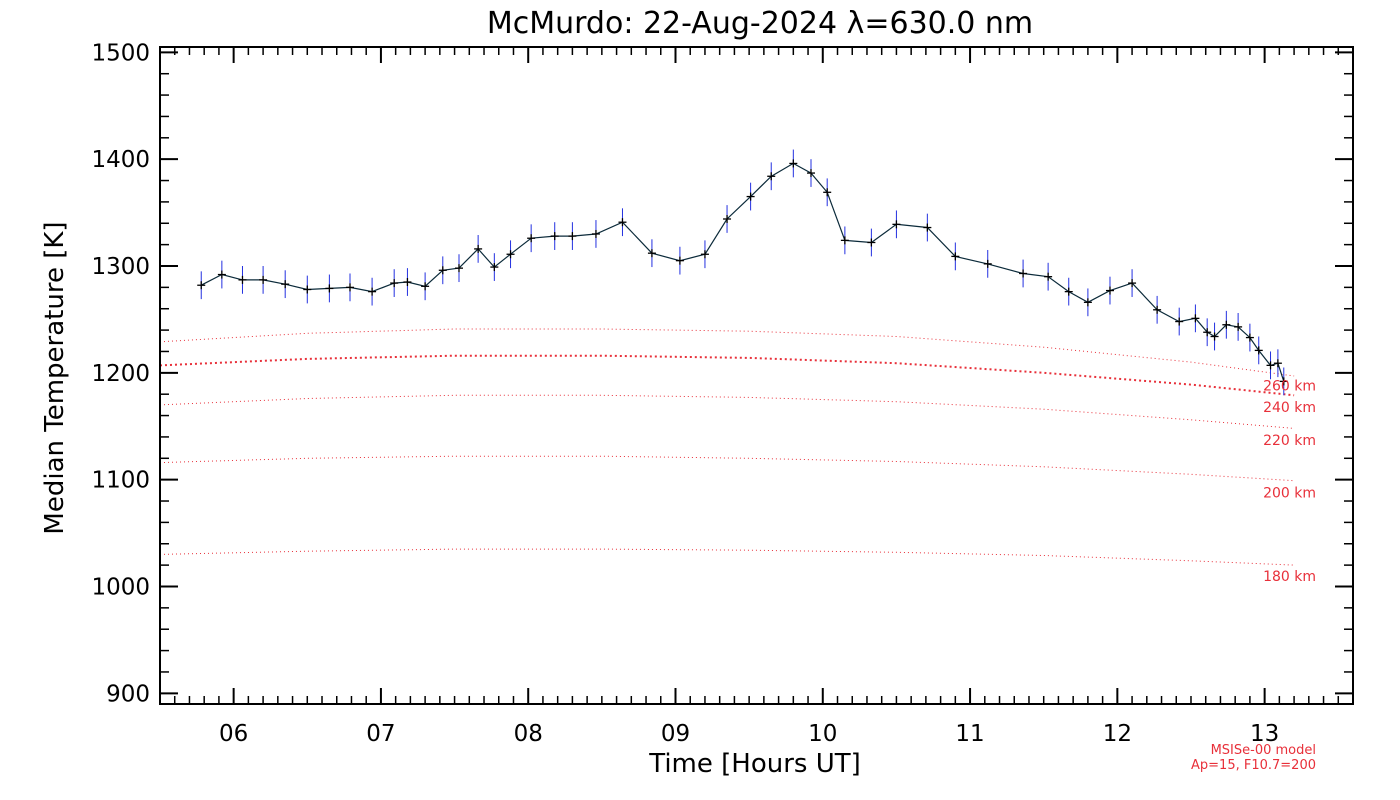  What do you see at coordinates (1289, 577) in the screenshot?
I see `model-label: 180 km` at bounding box center [1289, 577].